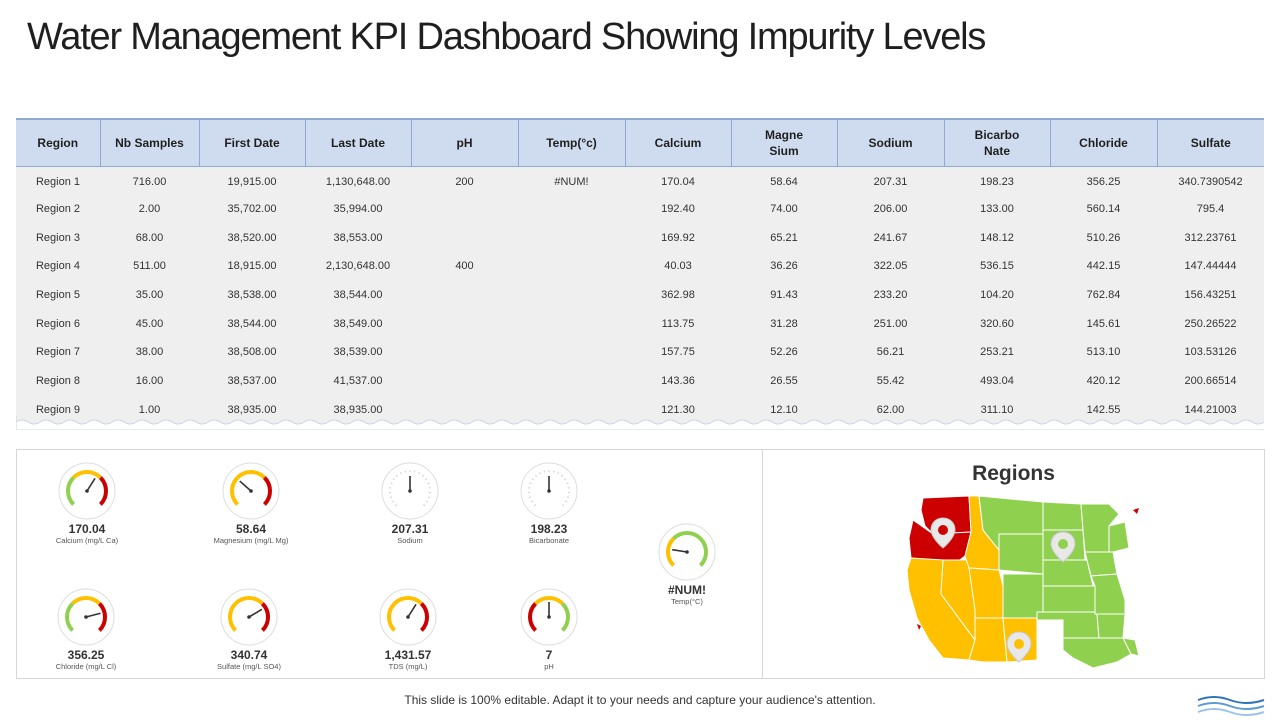  I want to click on map-region-wisconsin, so click(1119, 537).